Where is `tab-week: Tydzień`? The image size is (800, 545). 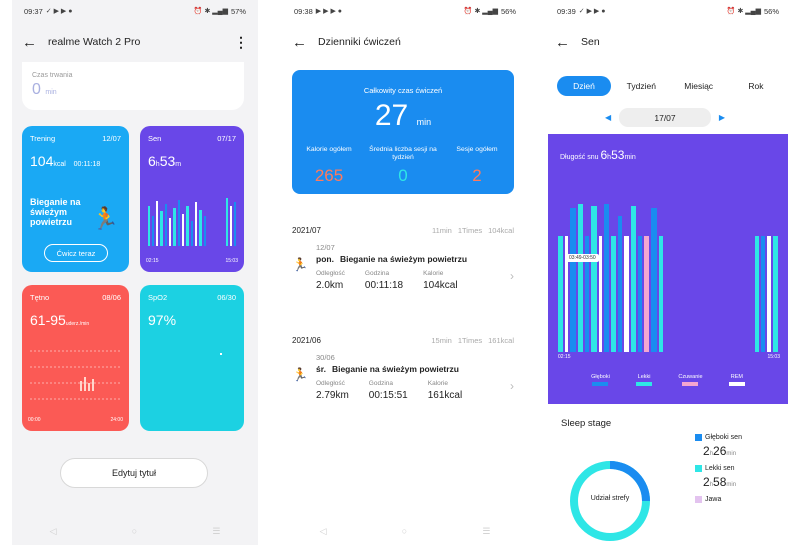 tab-week: Tydzień is located at coordinates (641, 86).